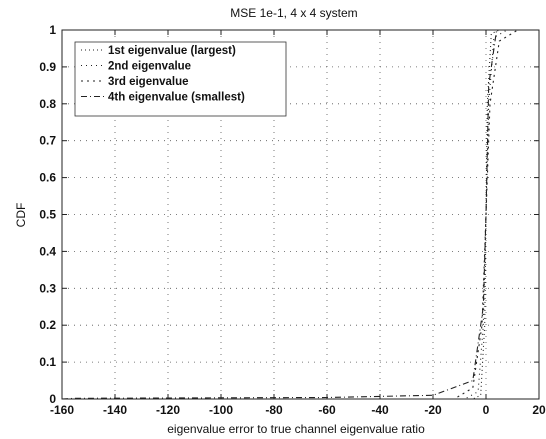 Image resolution: width=546 pixels, height=439 pixels. I want to click on x-tick-label: -60, so click(327, 410).